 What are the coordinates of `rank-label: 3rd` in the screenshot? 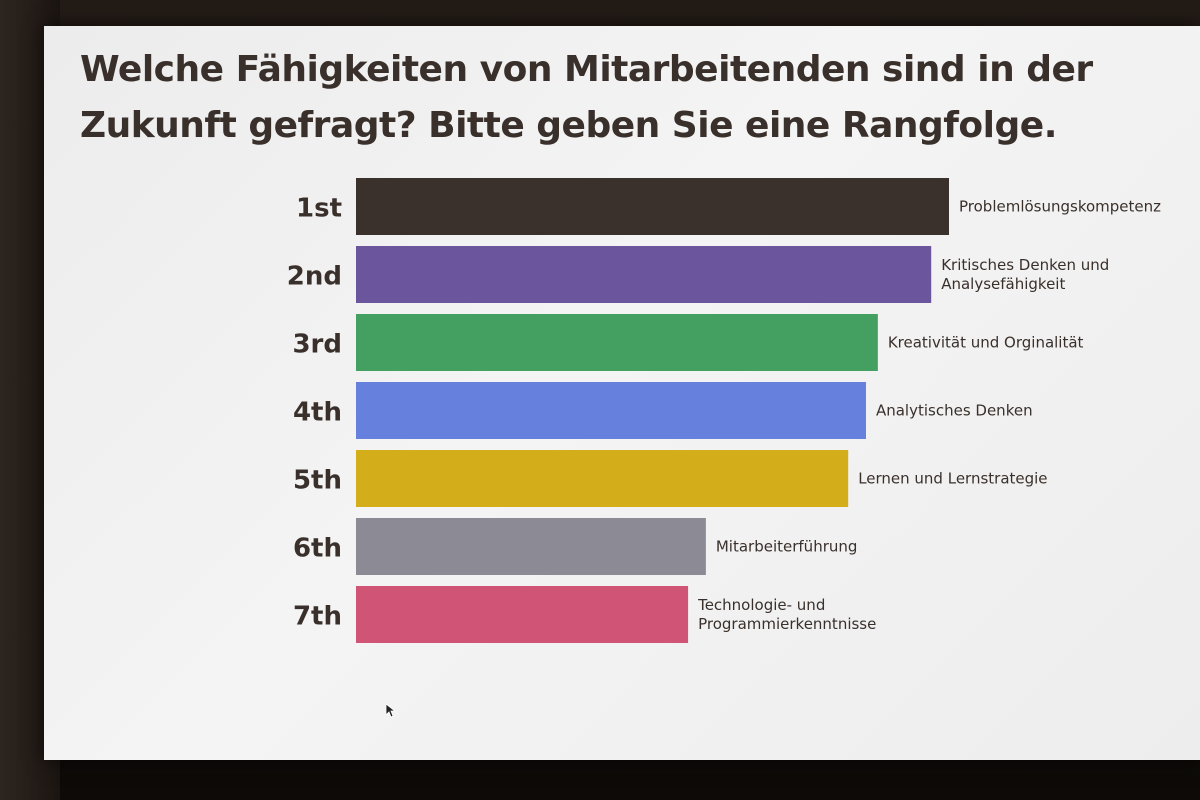 It's located at (317, 345).